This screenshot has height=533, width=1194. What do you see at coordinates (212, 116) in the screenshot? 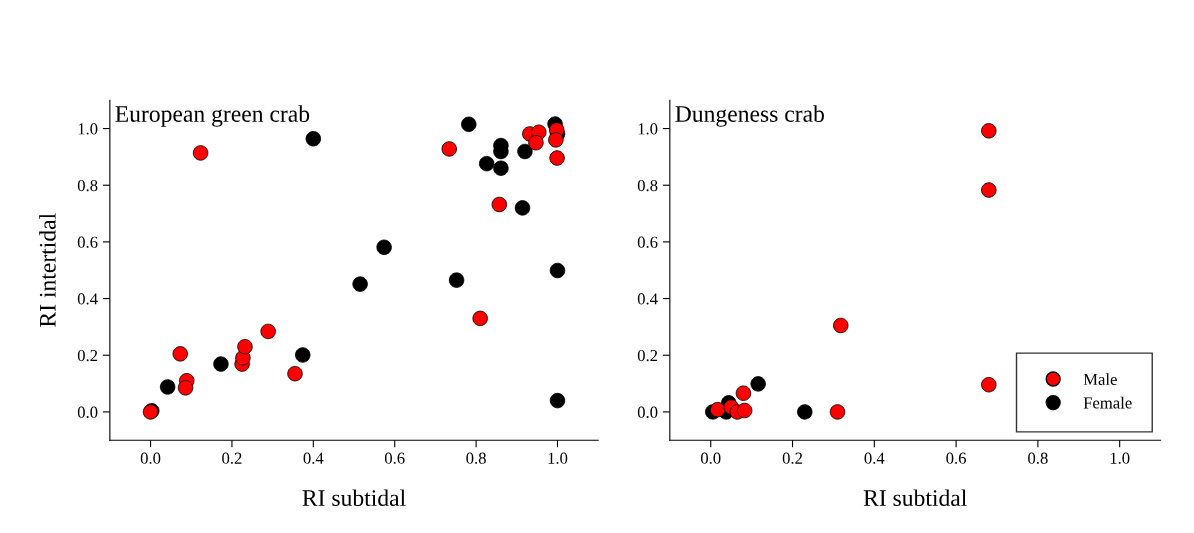
I see `chart-title: European green crab` at bounding box center [212, 116].